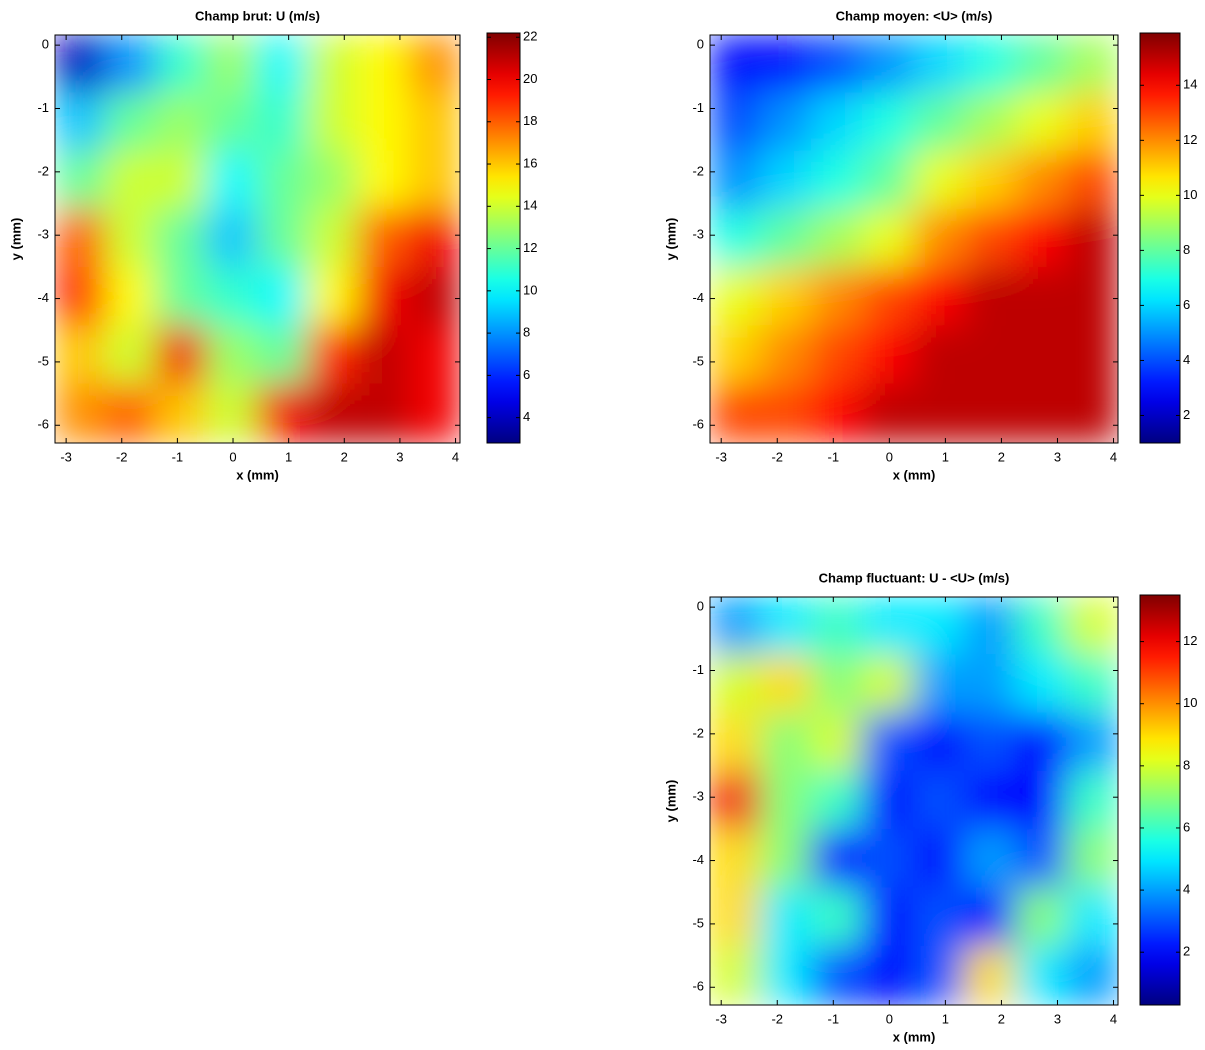 The height and width of the screenshot is (1050, 1205). I want to click on x-axis-label: x (mm), so click(914, 474).